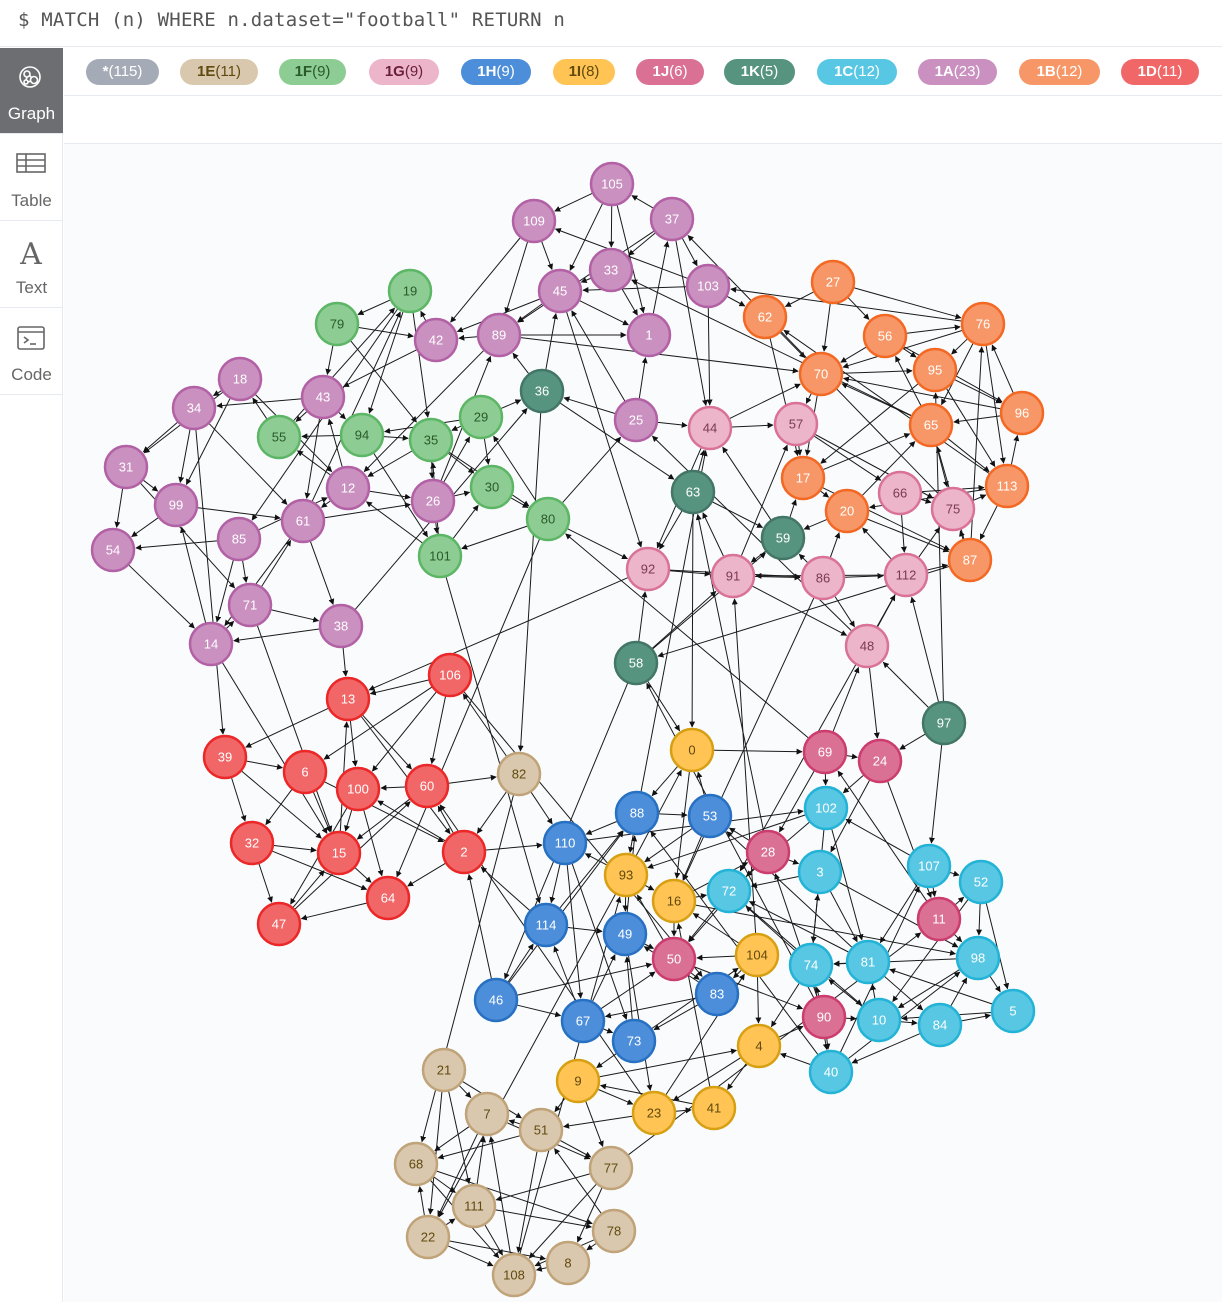  Describe the element at coordinates (820, 872) in the screenshot. I see `graph-node: 3` at that location.